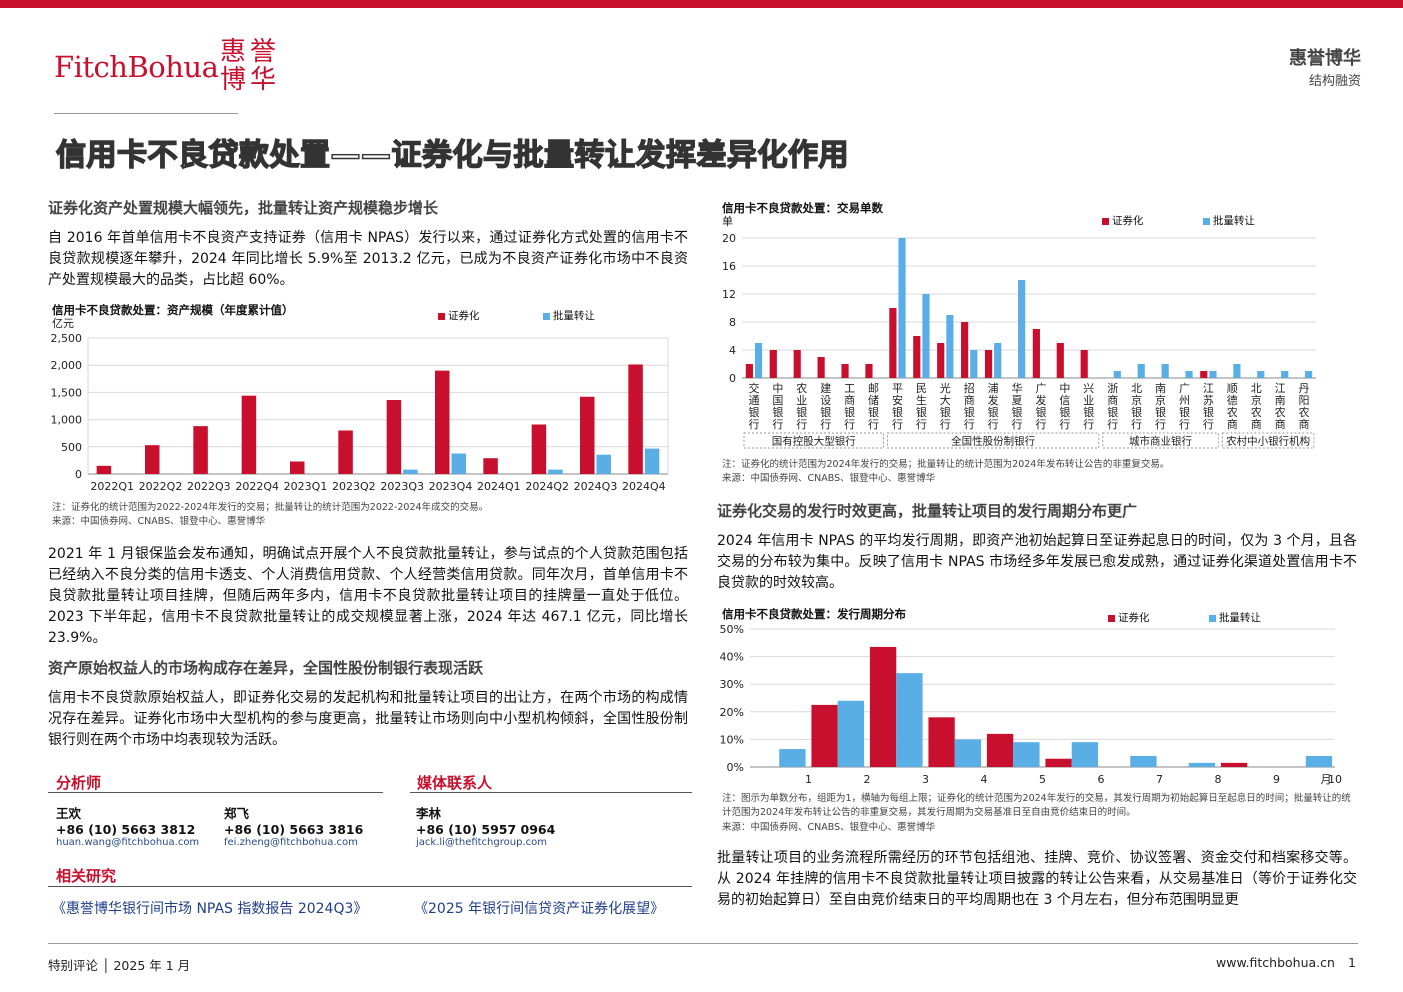  What do you see at coordinates (67, 392) in the screenshot?
I see `y-tick-label: 1,500` at bounding box center [67, 392].